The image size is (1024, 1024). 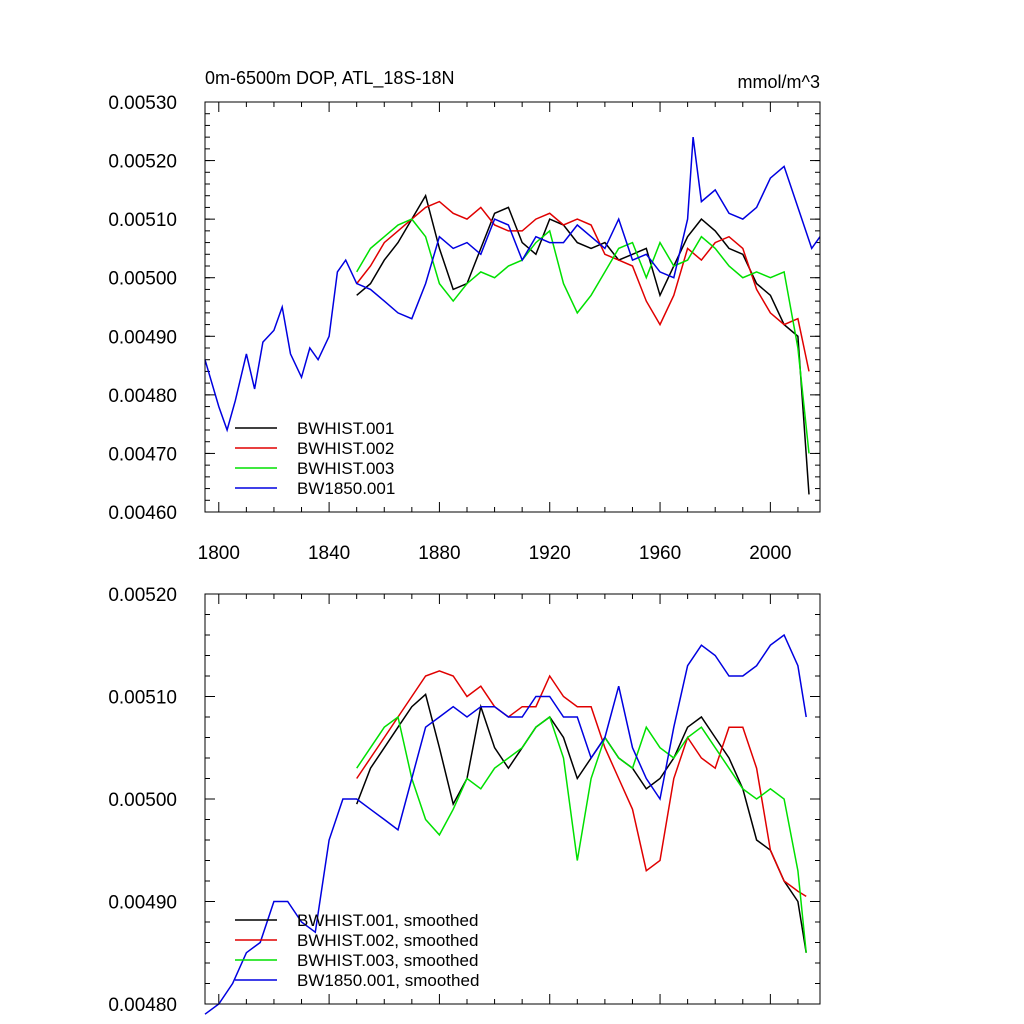 I want to click on panel-top-title: 0m-6500m DOP, ATL_18S-18N, so click(x=329, y=78).